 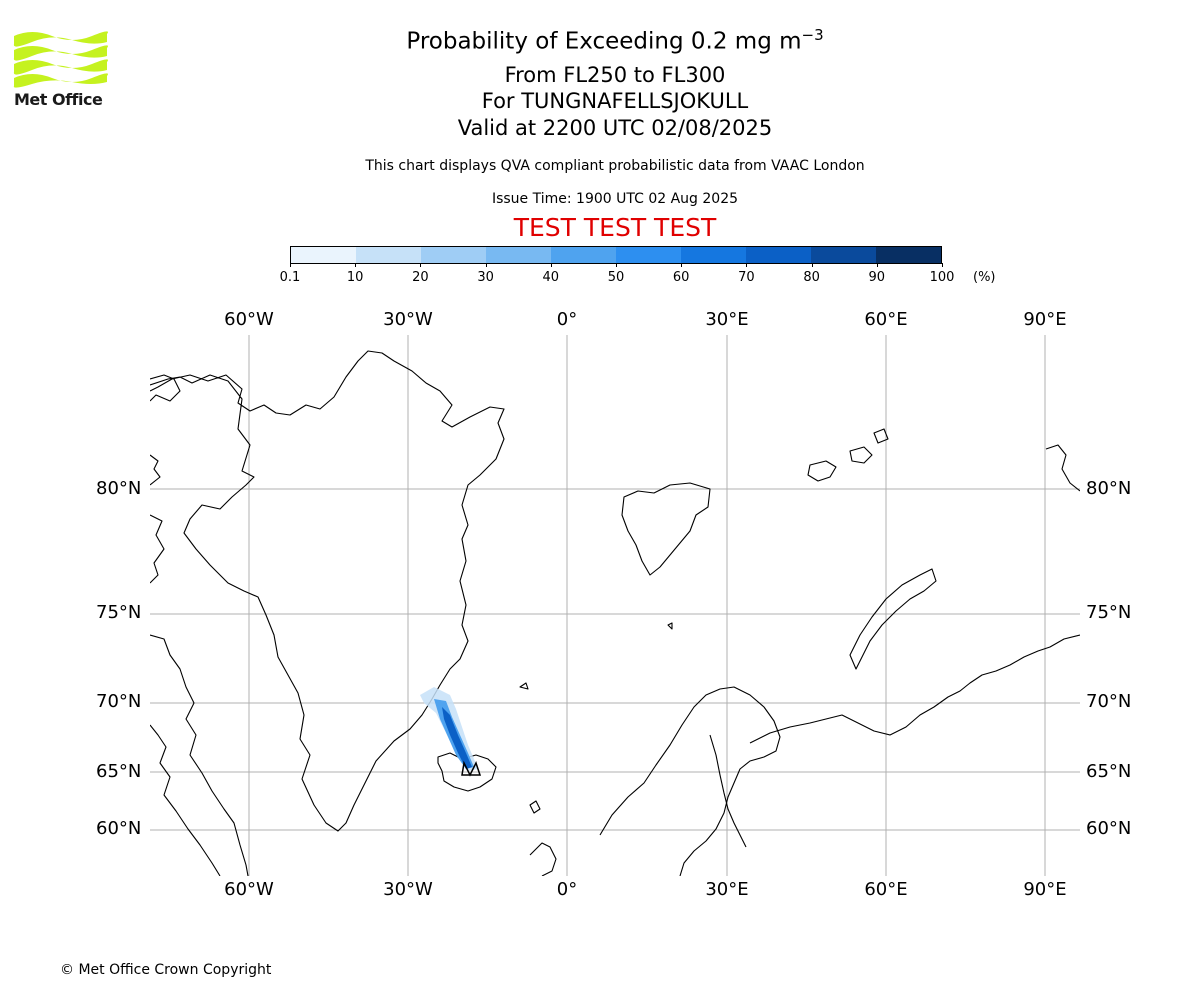 What do you see at coordinates (984, 277) in the screenshot?
I see `colorbar-unit: (%)` at bounding box center [984, 277].